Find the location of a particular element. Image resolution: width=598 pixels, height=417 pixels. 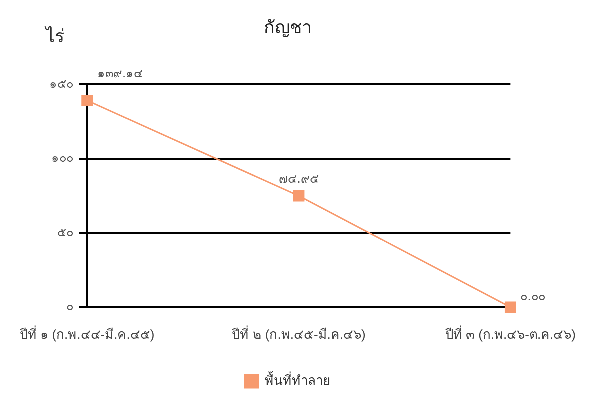

y-tick-label: ๕๐ is located at coordinates (65, 232).